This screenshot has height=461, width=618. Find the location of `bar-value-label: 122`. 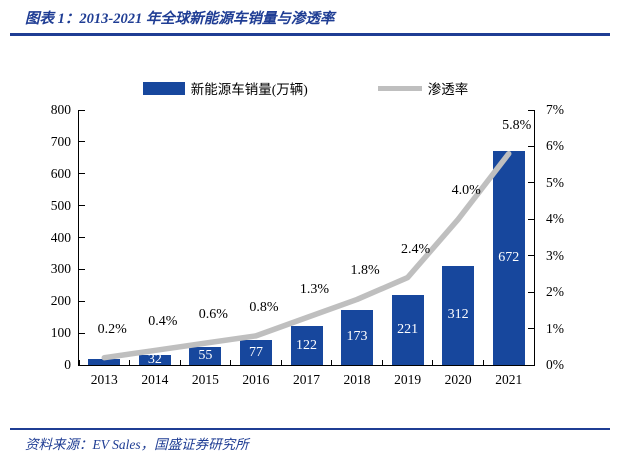

bar-value-label: 122 is located at coordinates (306, 345).